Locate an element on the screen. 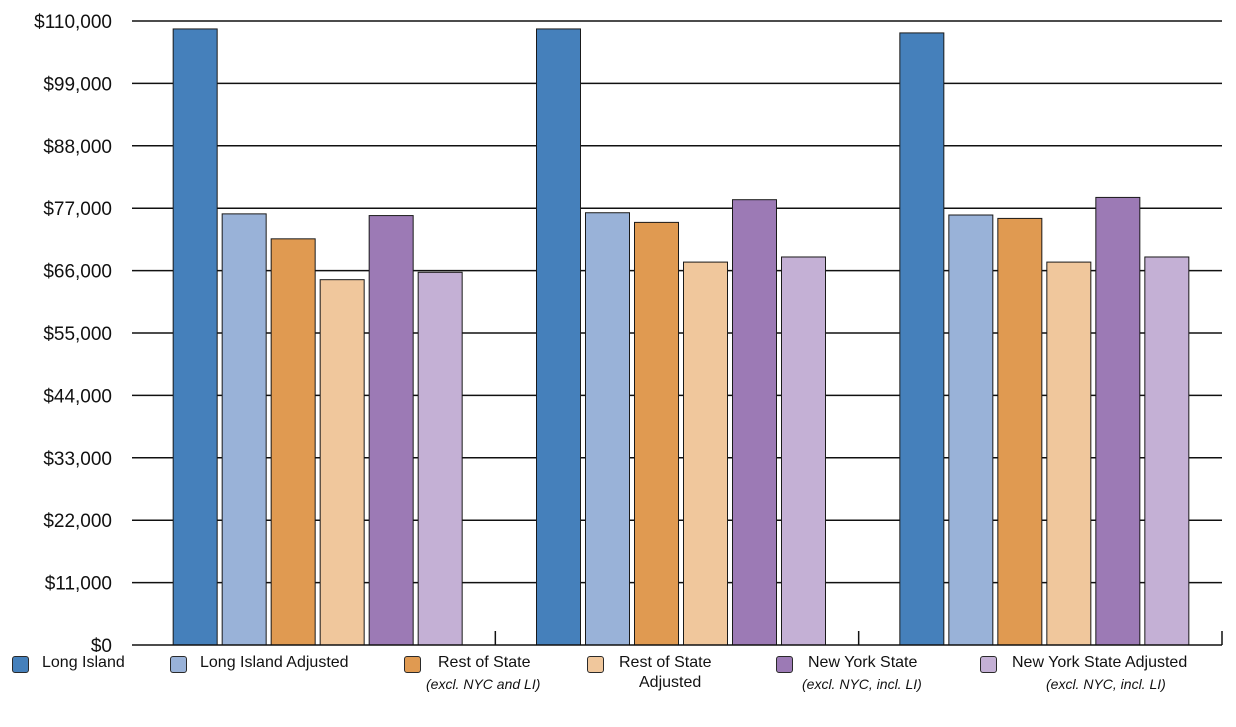  y-tick-label: $11,000 is located at coordinates (78, 584).